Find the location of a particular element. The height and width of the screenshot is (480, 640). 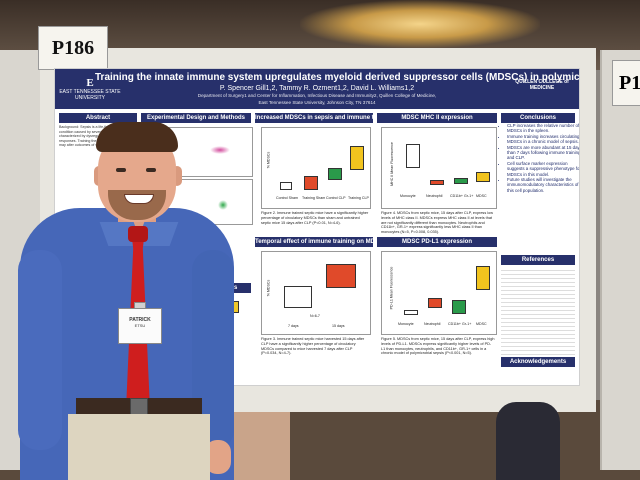

fig4-tick-label: MDSC is located at coordinates (481, 196).